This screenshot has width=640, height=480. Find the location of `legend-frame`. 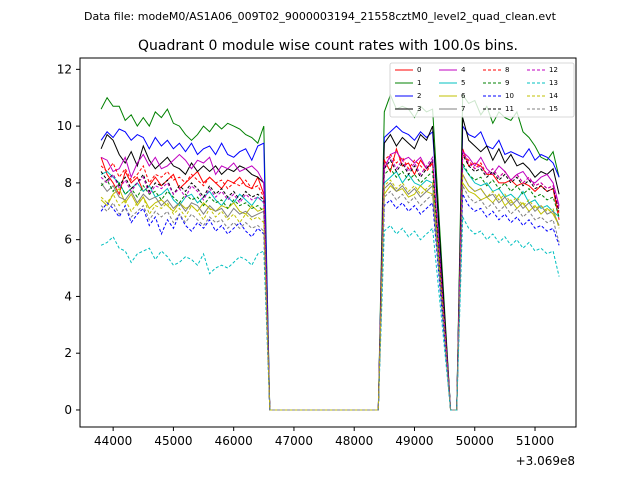

legend-frame is located at coordinates (482, 90).